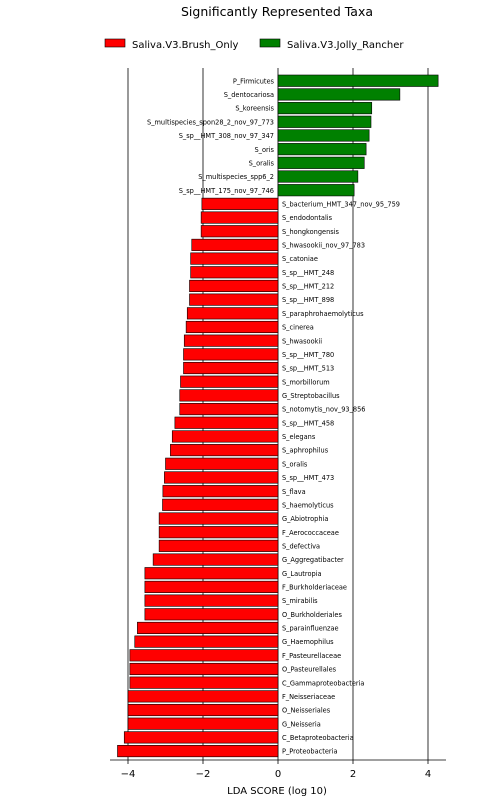 Image resolution: width=504 pixels, height=810 pixels. I want to click on bar-G_Aggregatibacter, so click(215, 559).